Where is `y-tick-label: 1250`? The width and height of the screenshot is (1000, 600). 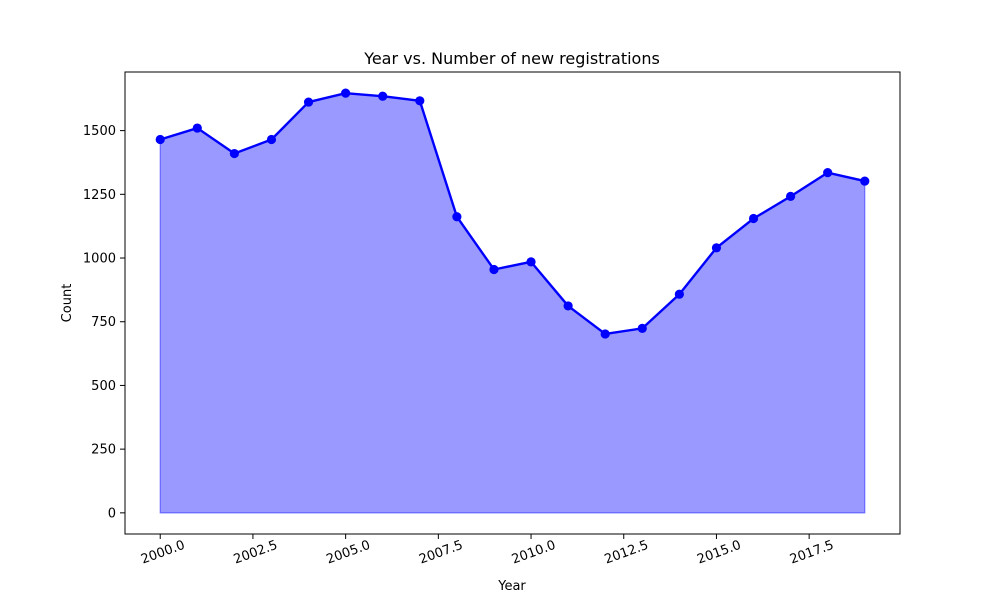 y-tick-label: 1250 is located at coordinates (99, 195).